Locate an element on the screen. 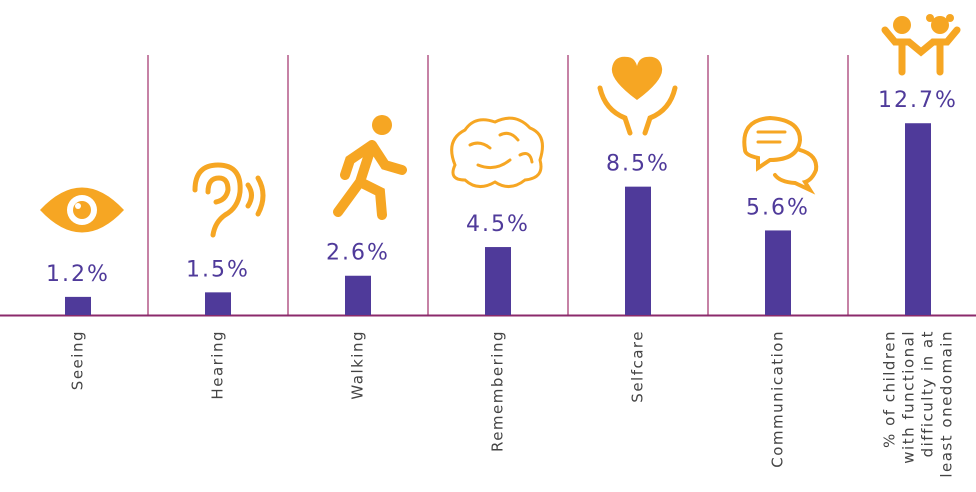 The width and height of the screenshot is (976, 492). brain-icon is located at coordinates (497, 152).